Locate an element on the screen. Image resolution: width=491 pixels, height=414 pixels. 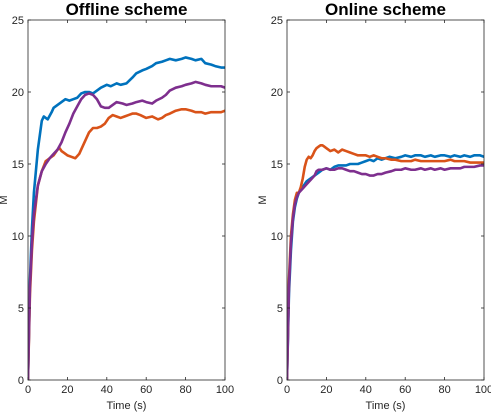
chart-title: Online scheme is located at coordinates (385, 9).